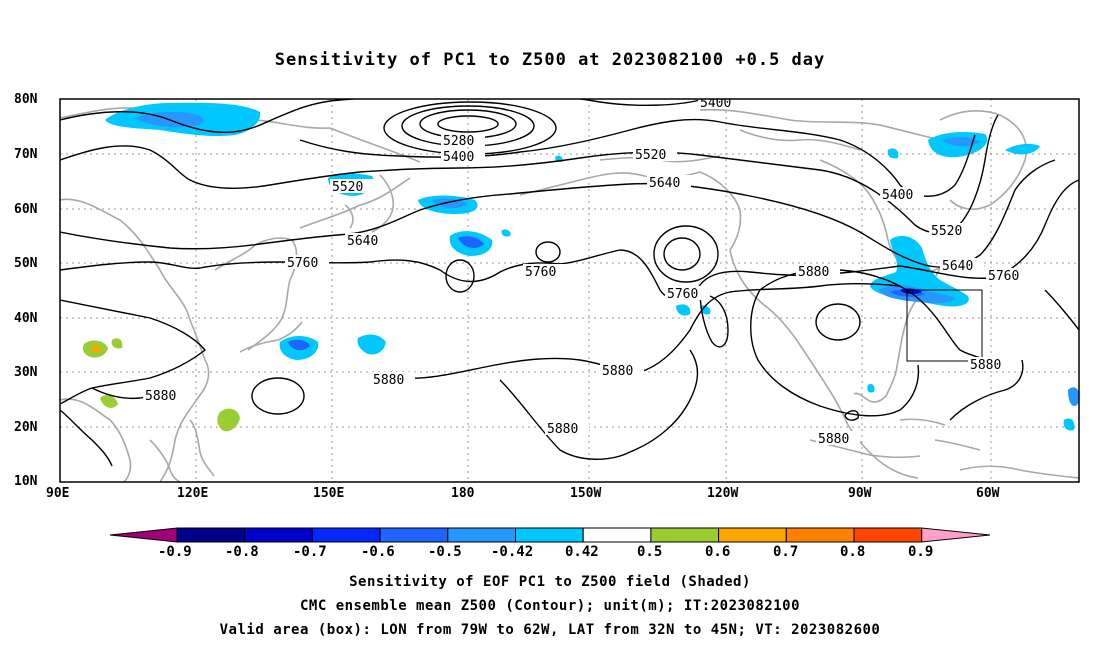 The width and height of the screenshot is (1100, 650). What do you see at coordinates (944, 325) in the screenshot?
I see `valid-area-box` at bounding box center [944, 325].